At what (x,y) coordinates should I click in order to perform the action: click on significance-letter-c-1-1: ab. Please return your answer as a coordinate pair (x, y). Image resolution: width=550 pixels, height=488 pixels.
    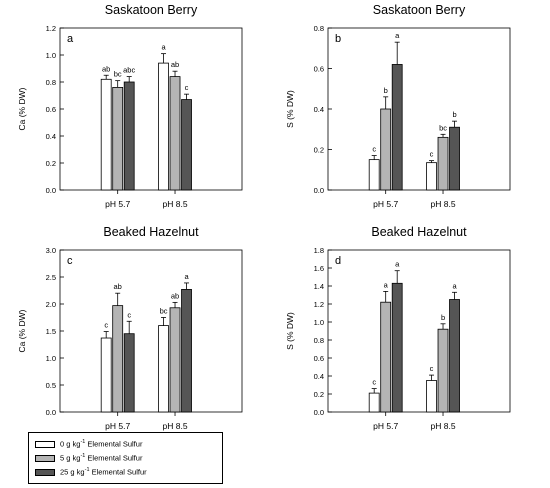
    Looking at the image, I should click on (175, 295).